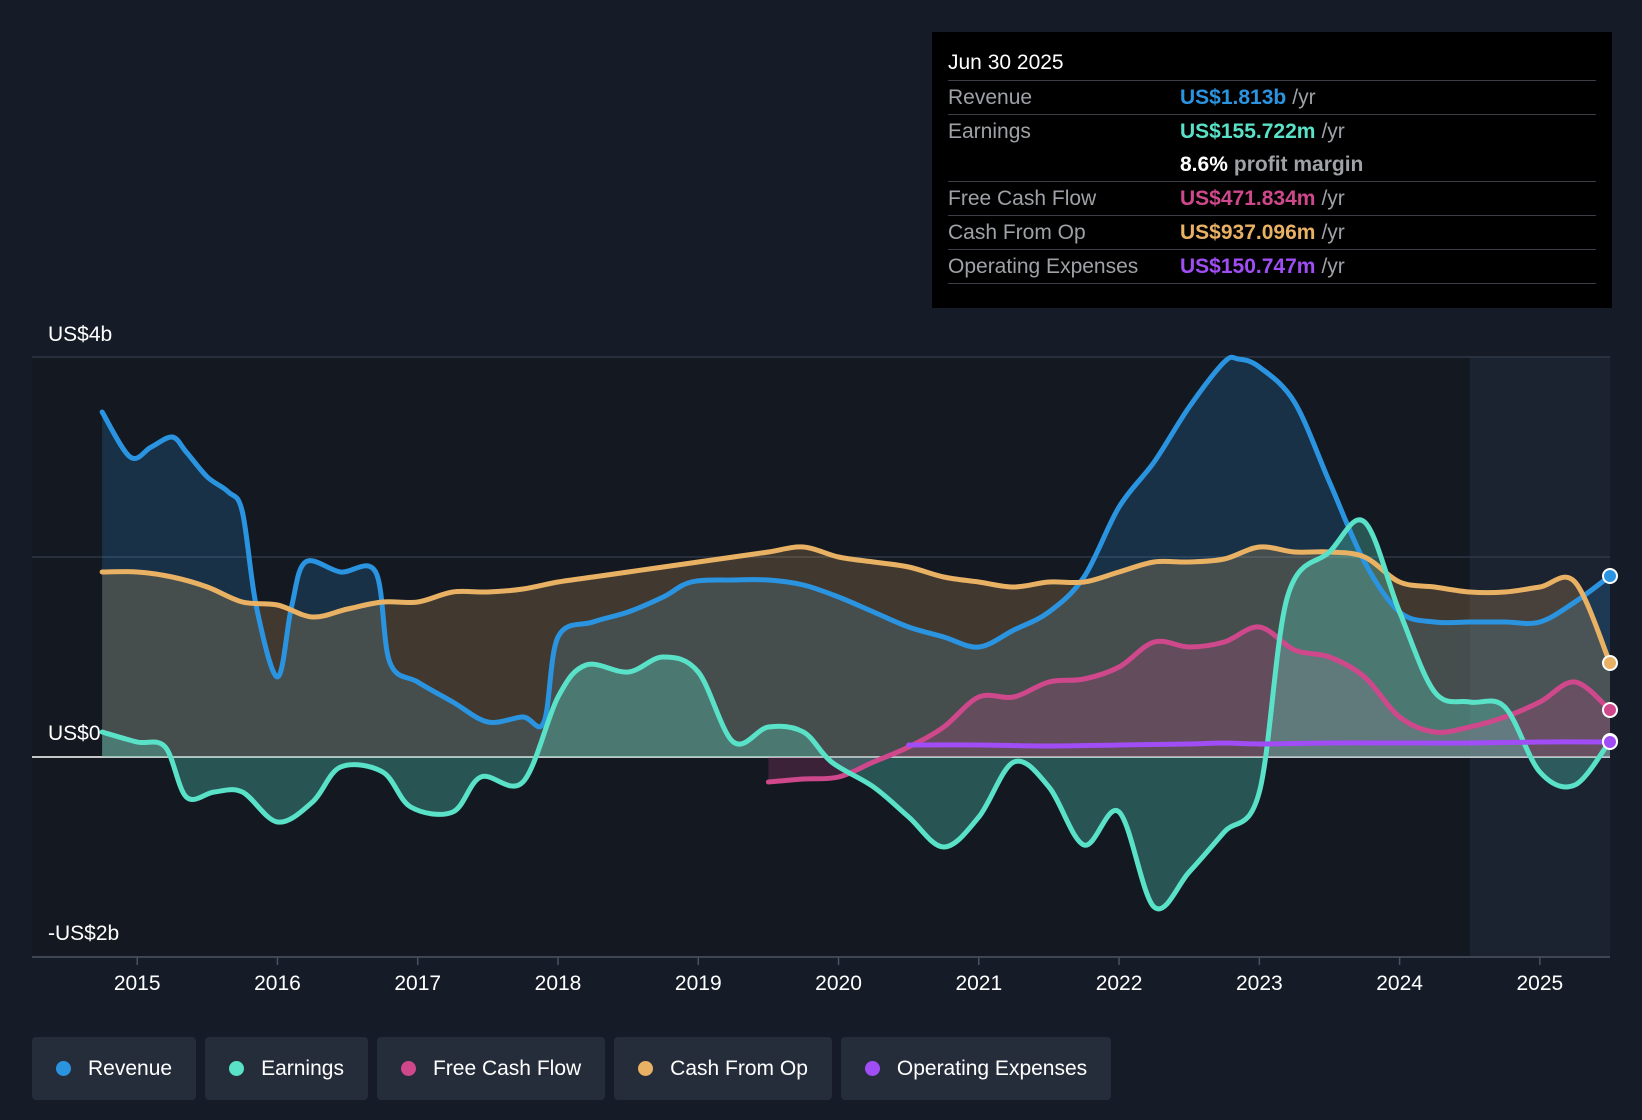 The height and width of the screenshot is (1120, 1642). Describe the element at coordinates (1233, 97) in the screenshot. I see `tooltip-value: US$1.813b` at that location.